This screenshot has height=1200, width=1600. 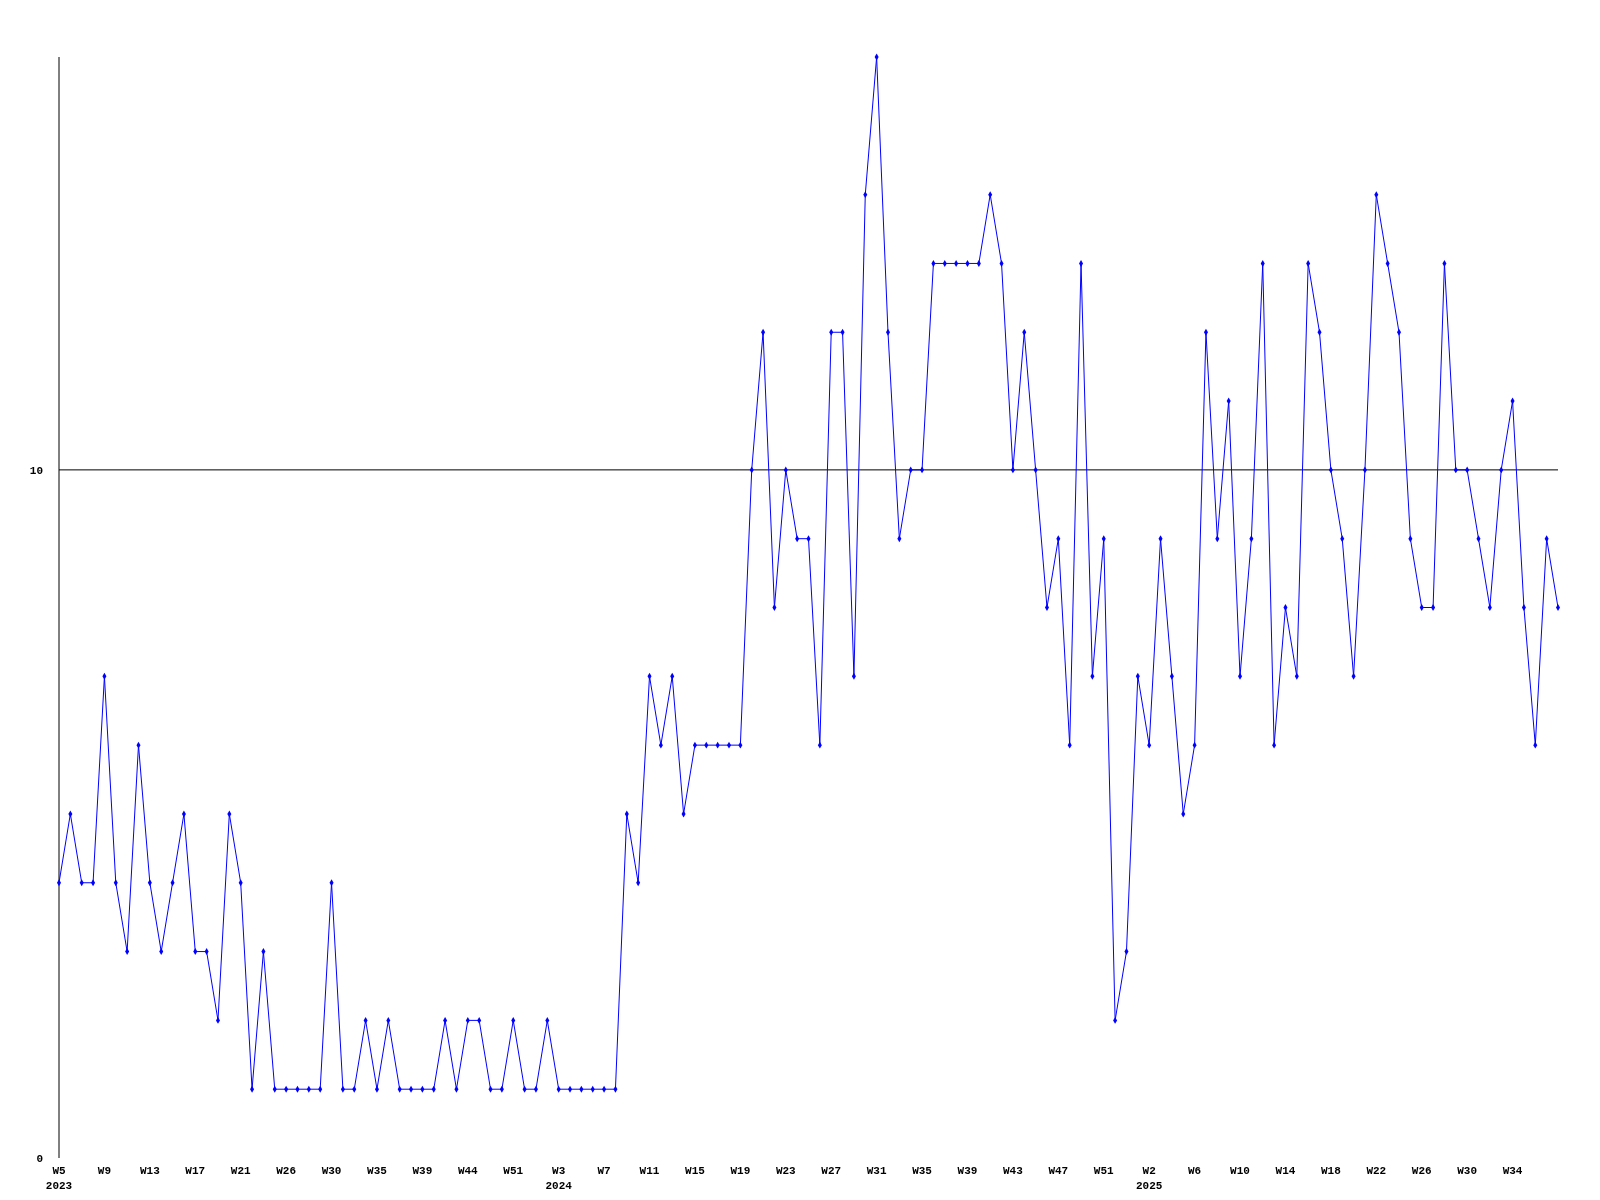 I want to click on x-tick-label: W31, so click(x=876, y=1171).